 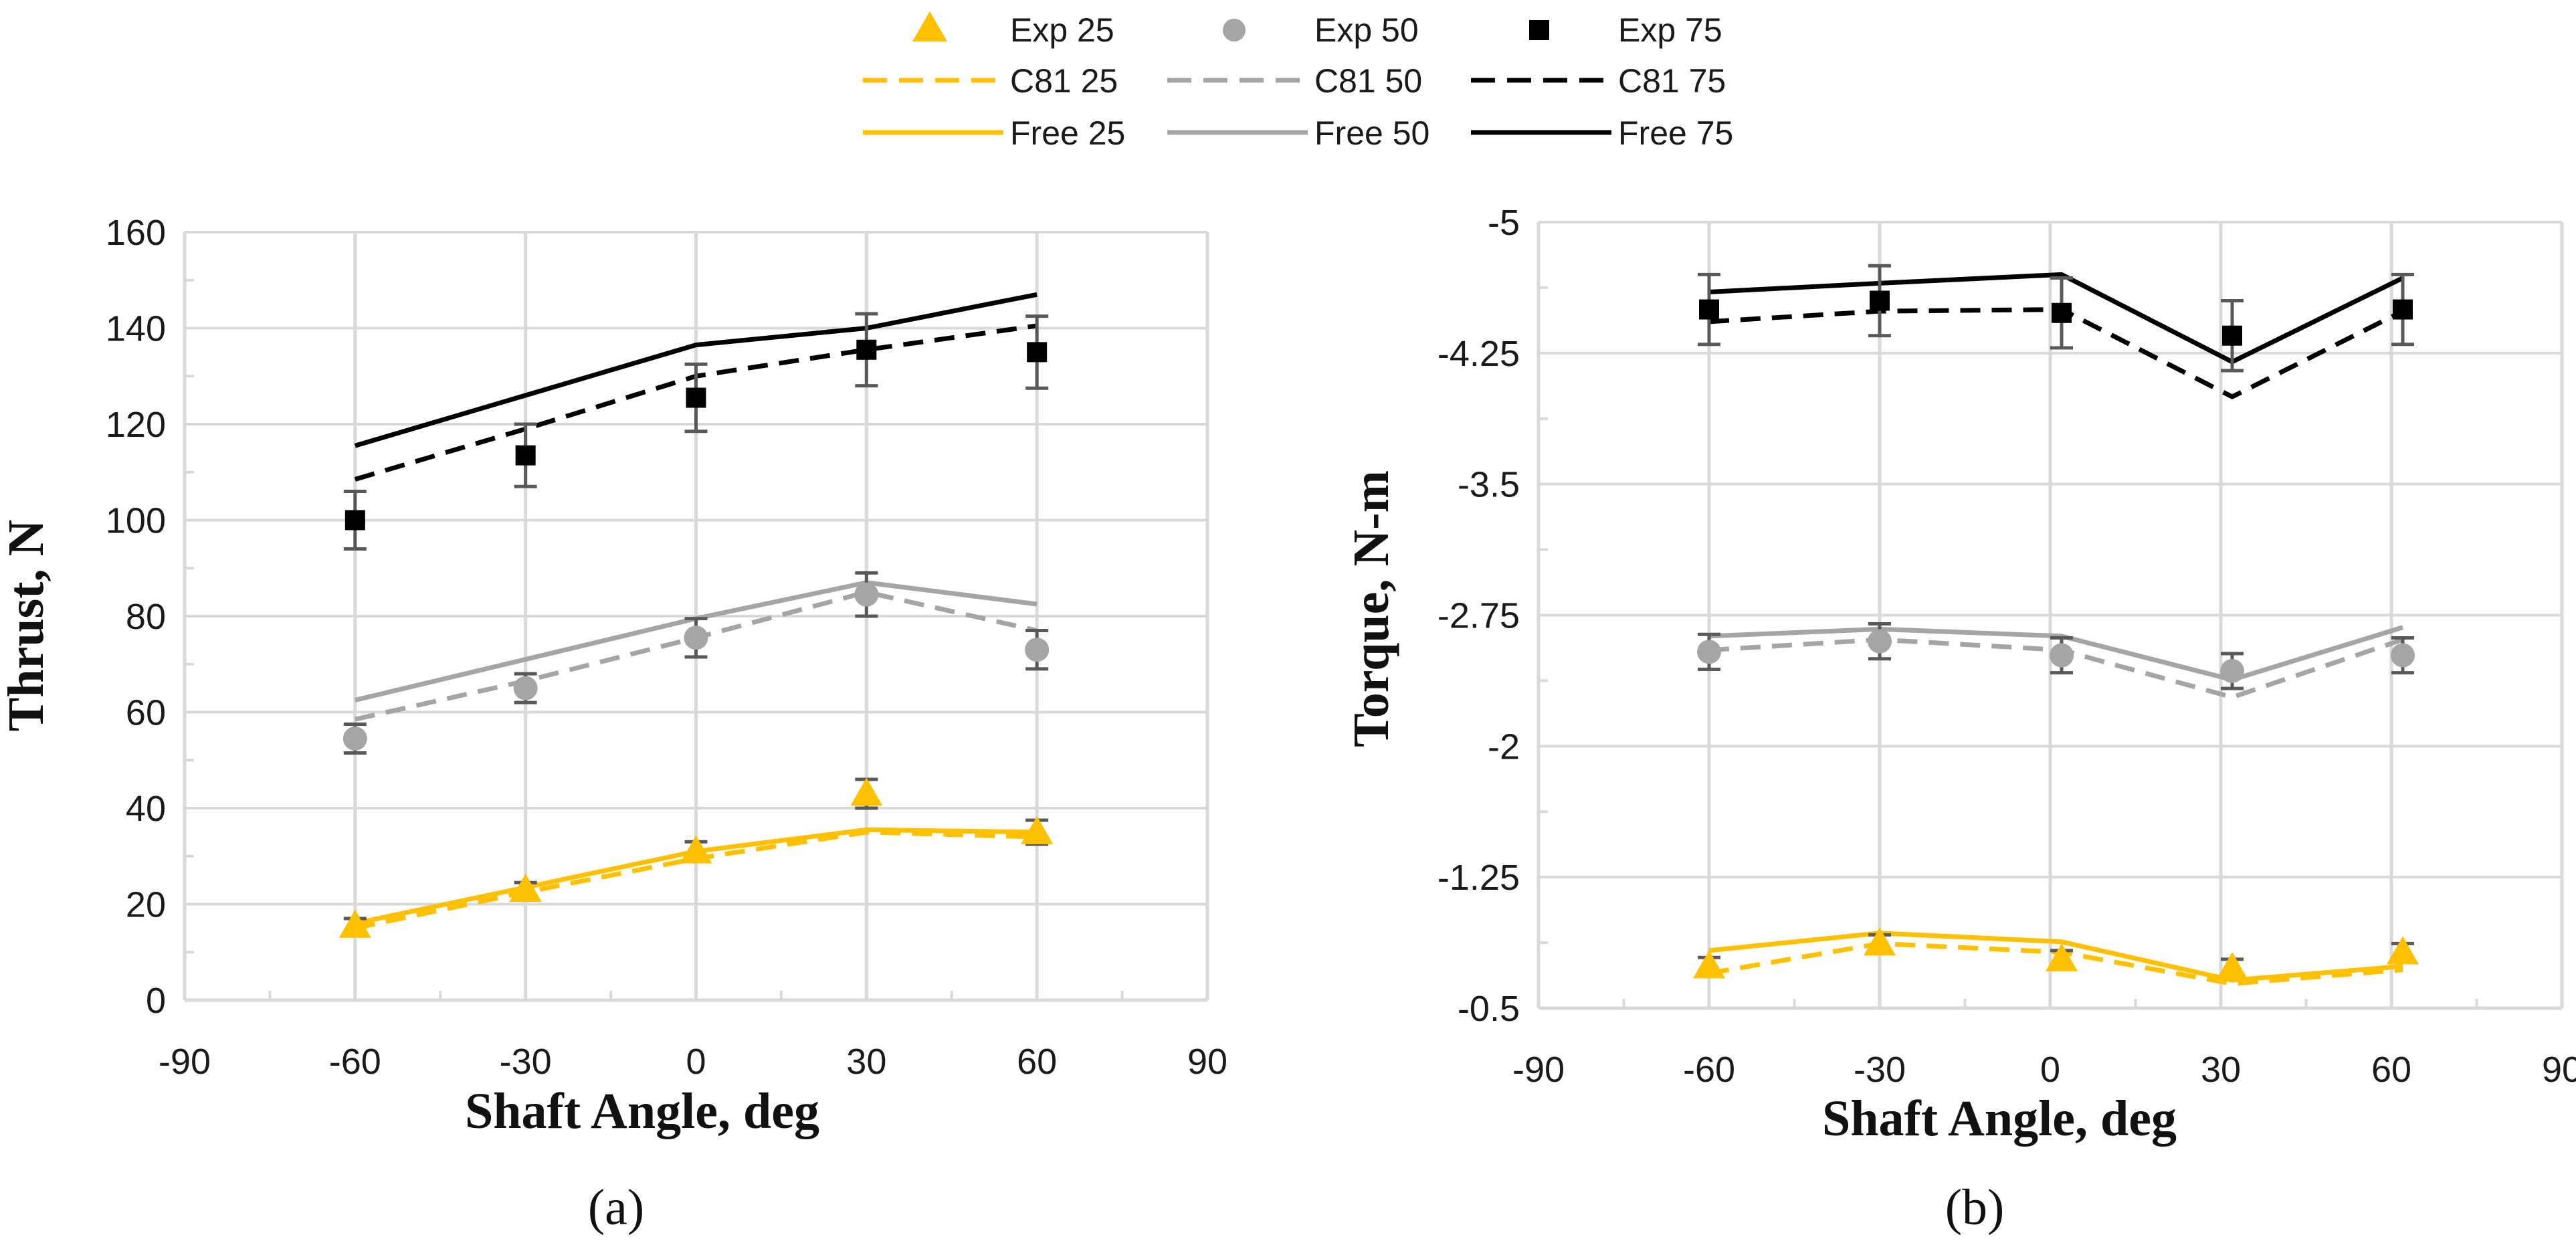 What do you see at coordinates (1064, 81) in the screenshot?
I see `legend-label-c8125: C81 25` at bounding box center [1064, 81].